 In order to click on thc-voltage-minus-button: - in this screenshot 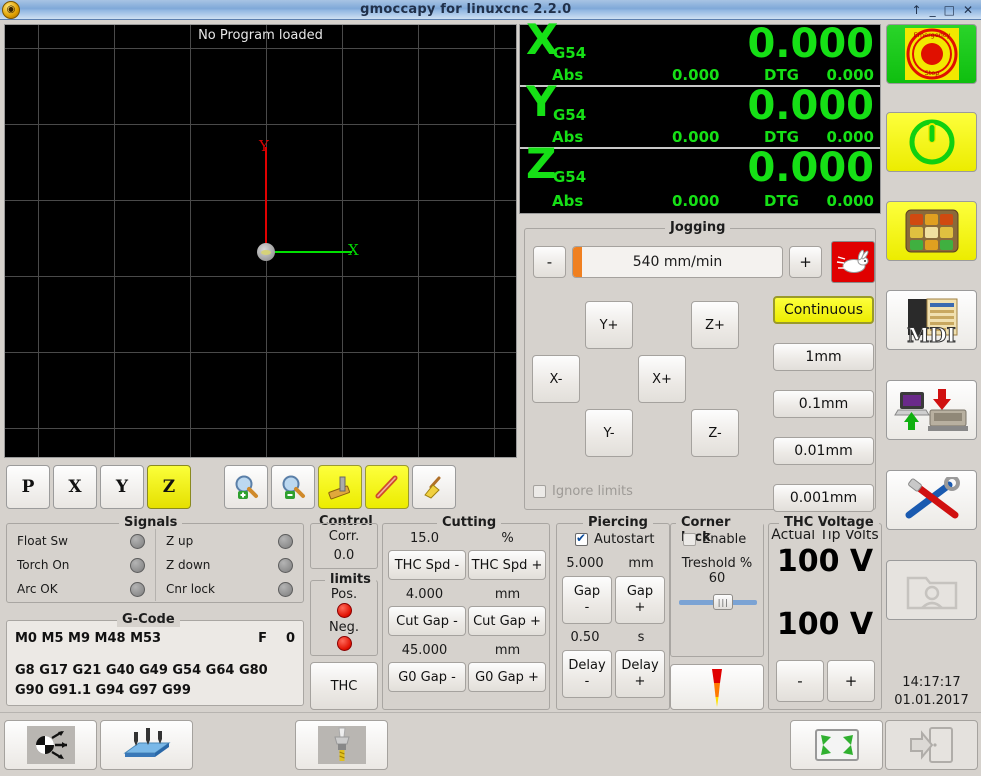, I will do `click(800, 681)`.